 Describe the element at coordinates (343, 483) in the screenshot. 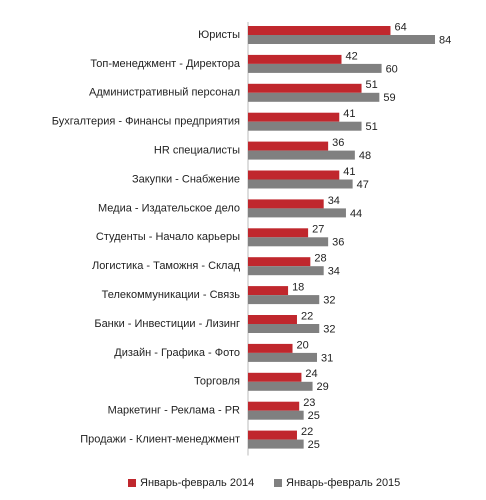

I see `legend-label: Январь-февраль 2015` at that location.